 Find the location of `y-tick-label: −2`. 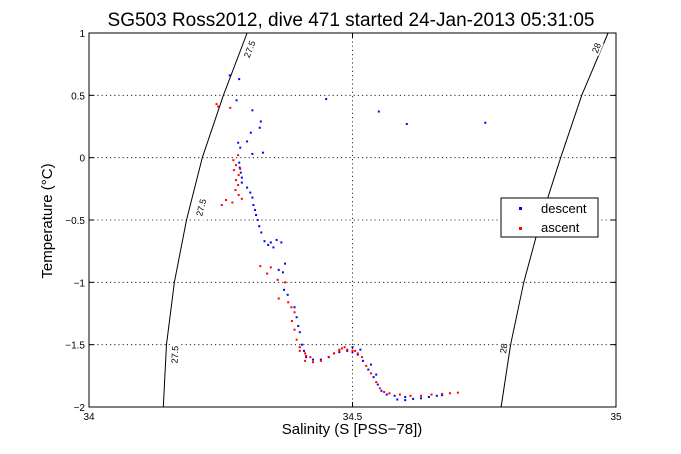

y-tick-label: −2 is located at coordinates (80, 408).